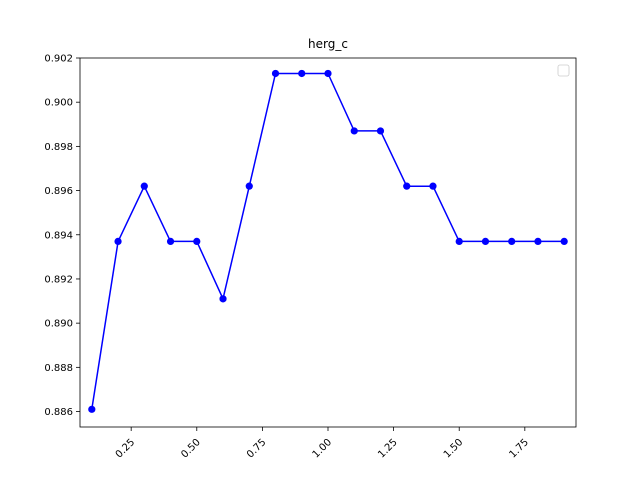 The width and height of the screenshot is (640, 480). I want to click on y-tick-label: 0.888, so click(58, 368).